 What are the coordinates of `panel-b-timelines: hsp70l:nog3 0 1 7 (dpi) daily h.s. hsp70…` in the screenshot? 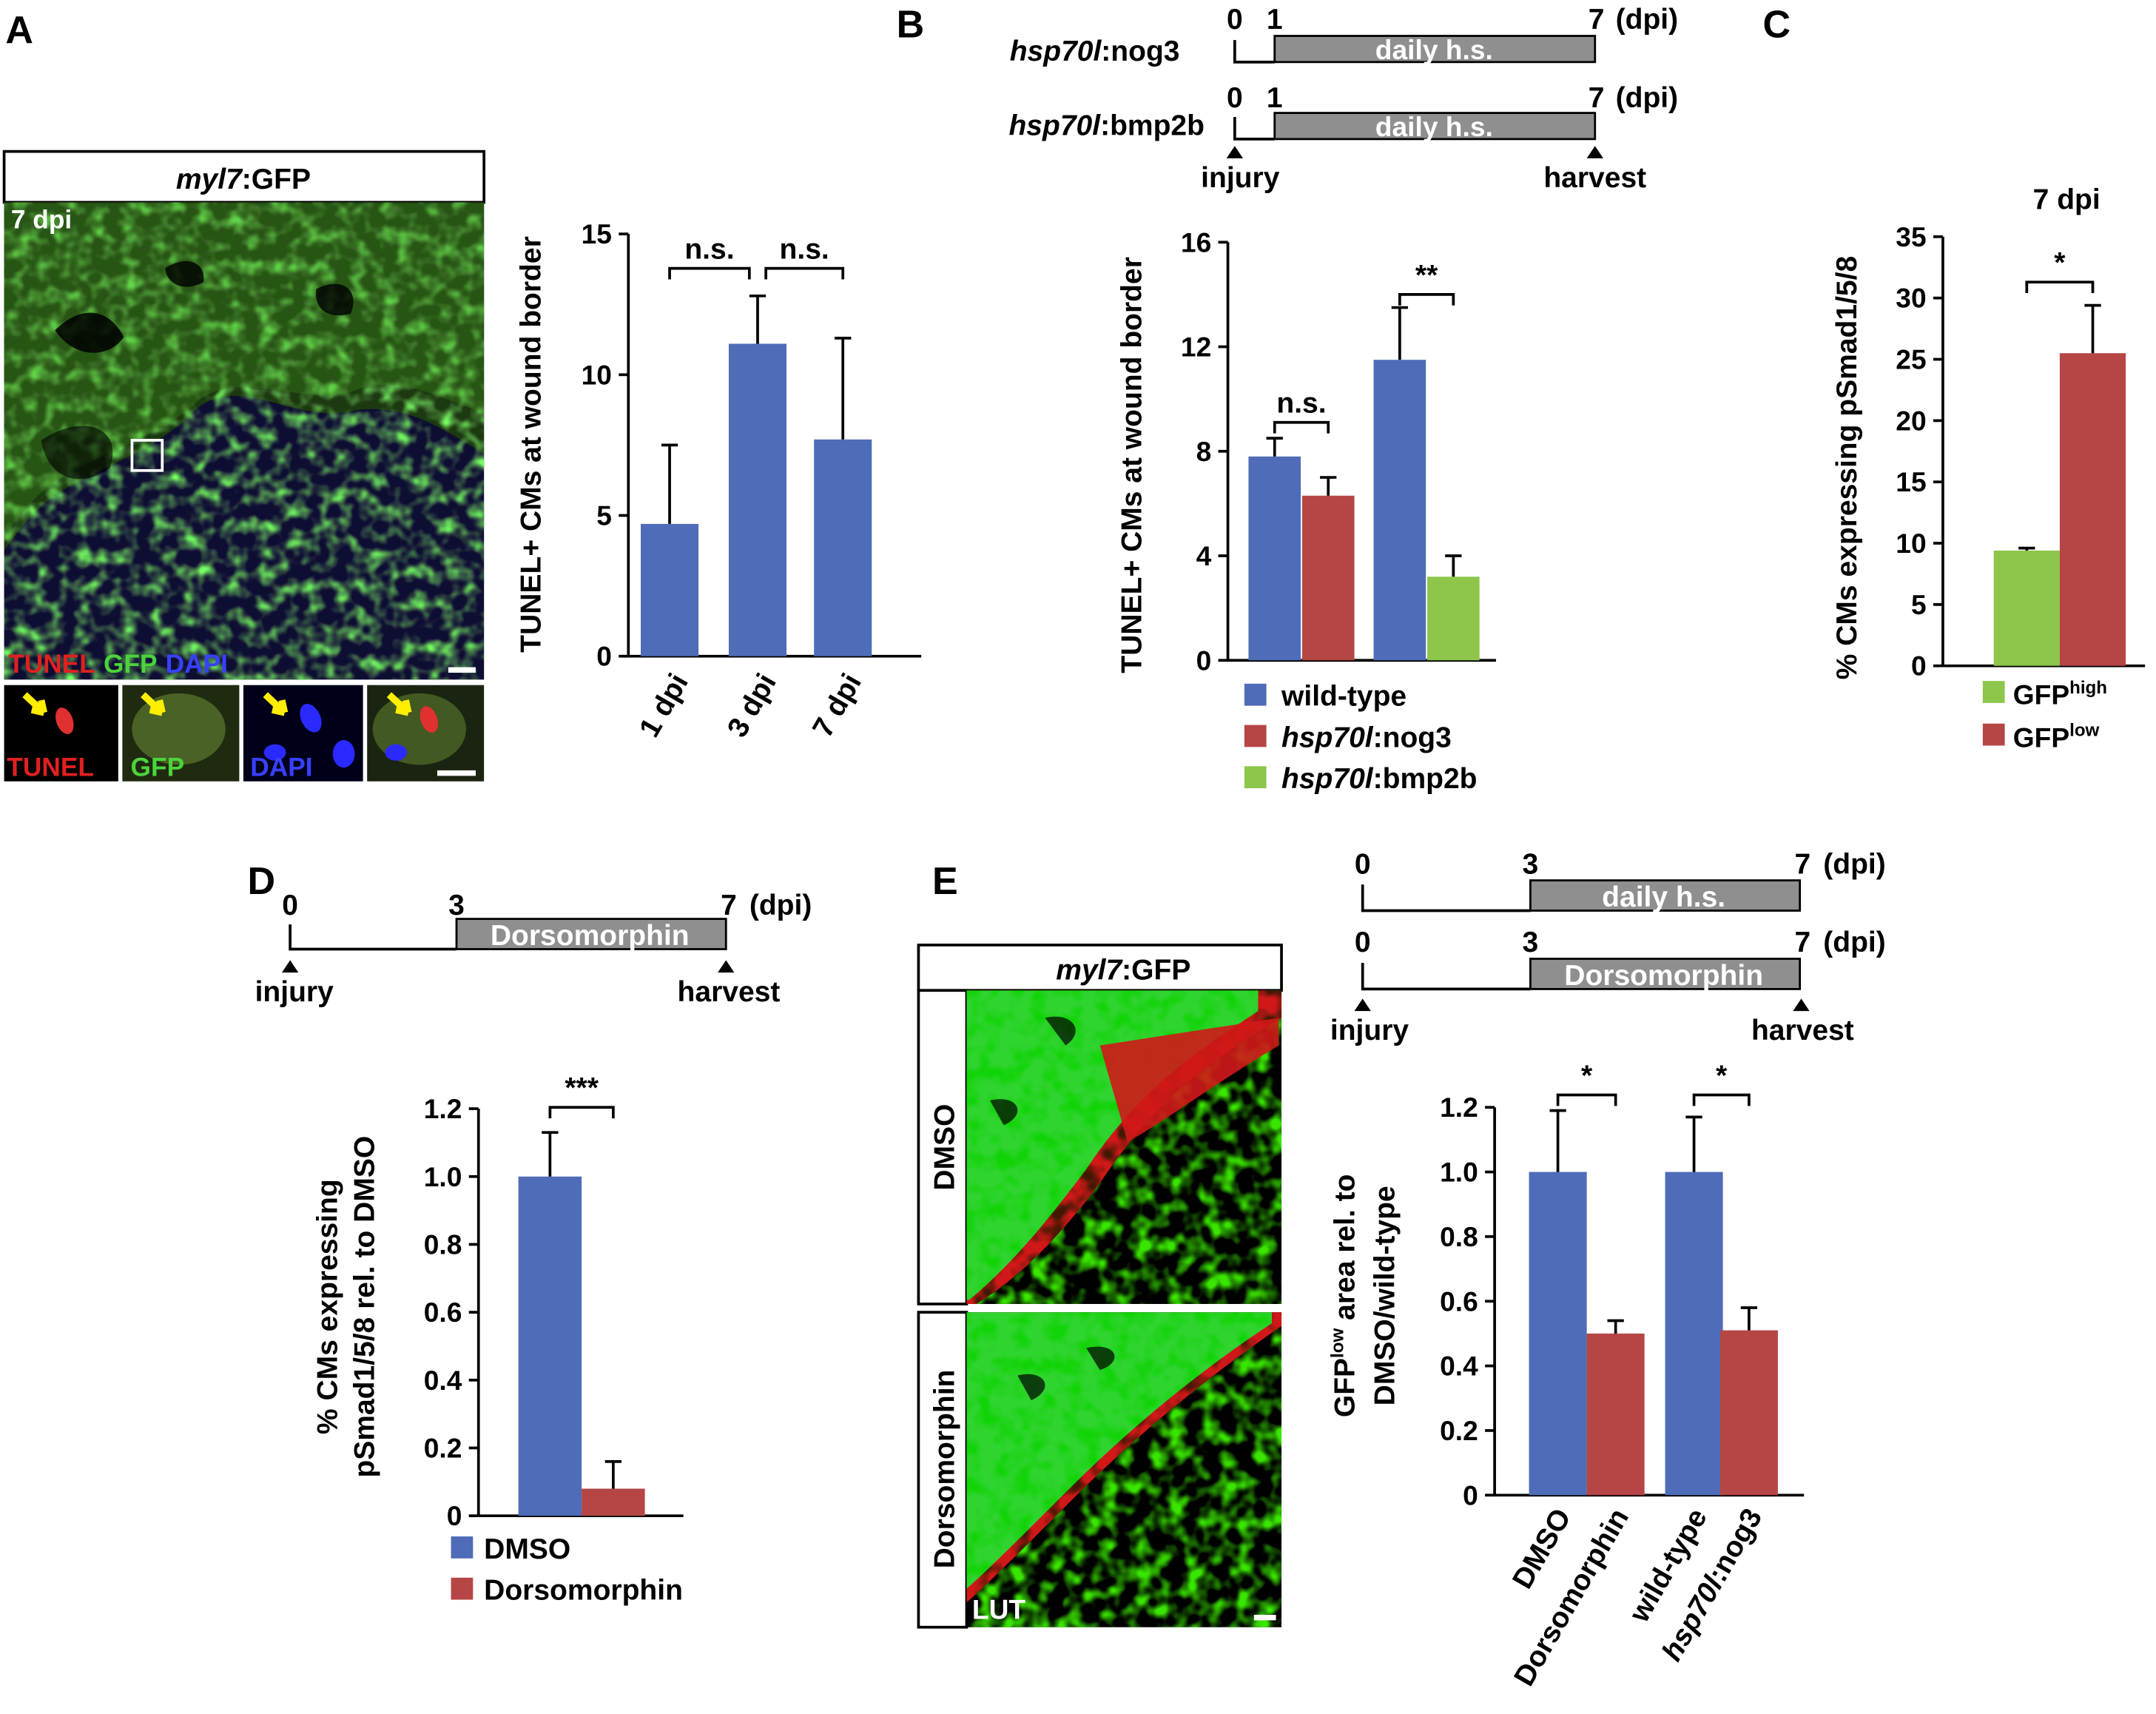 It's located at (1343, 99).